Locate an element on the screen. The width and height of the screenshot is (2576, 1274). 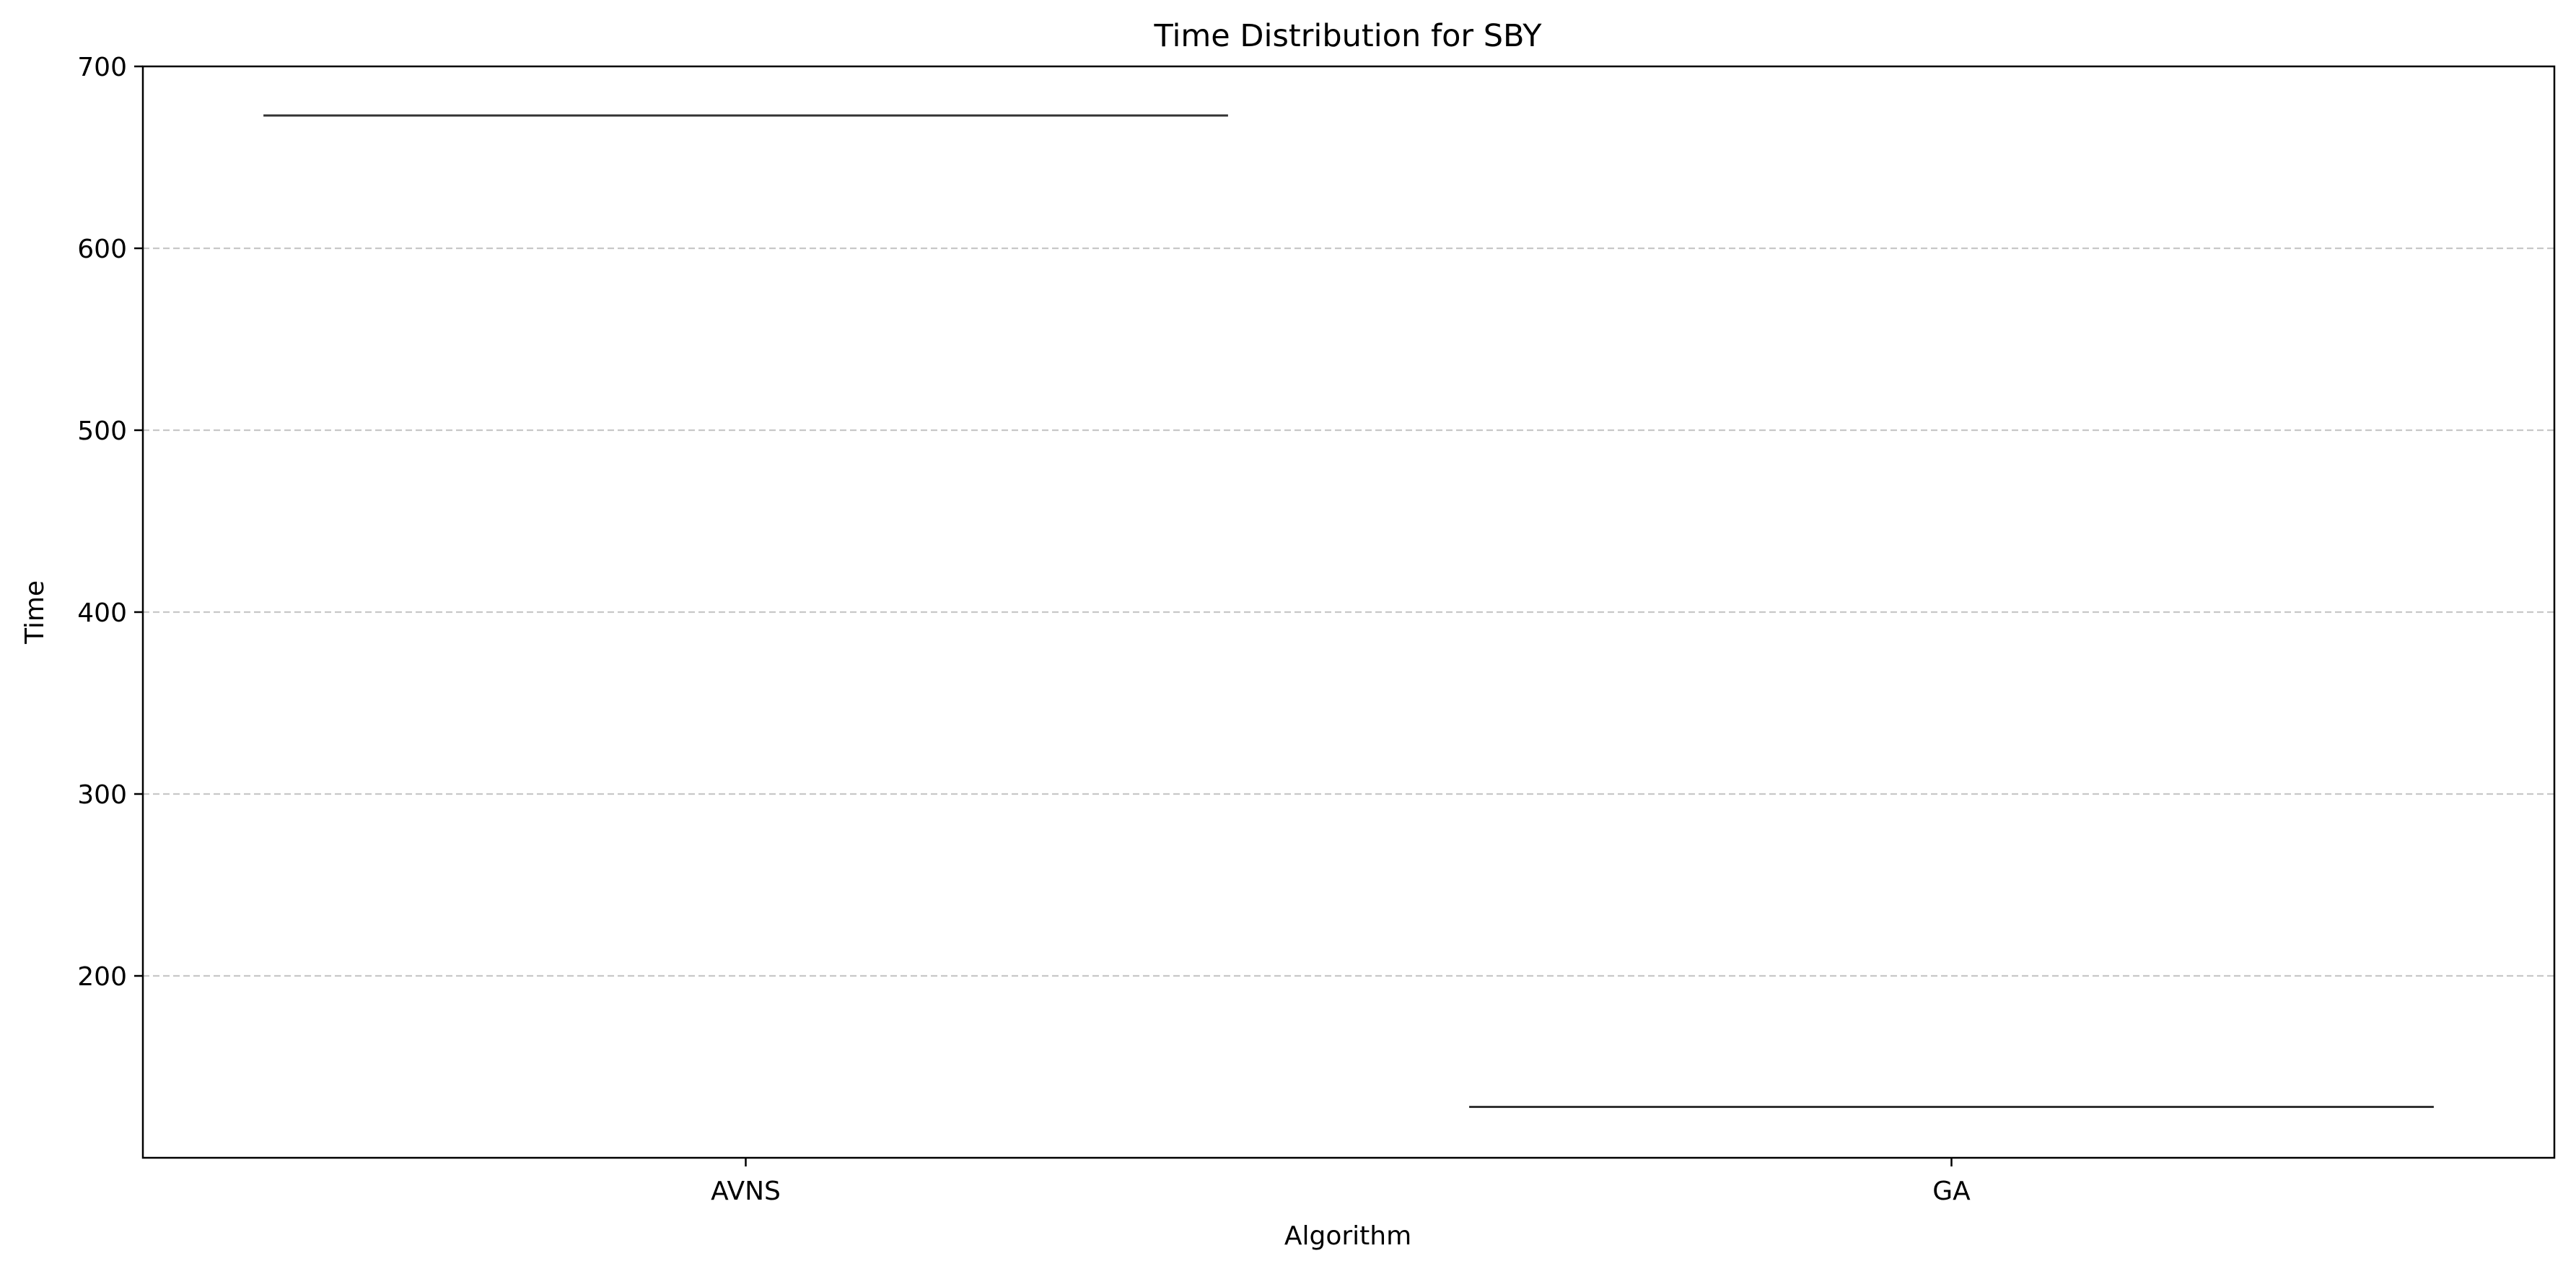
x-axis-label: Algorithm is located at coordinates (1347, 1236).